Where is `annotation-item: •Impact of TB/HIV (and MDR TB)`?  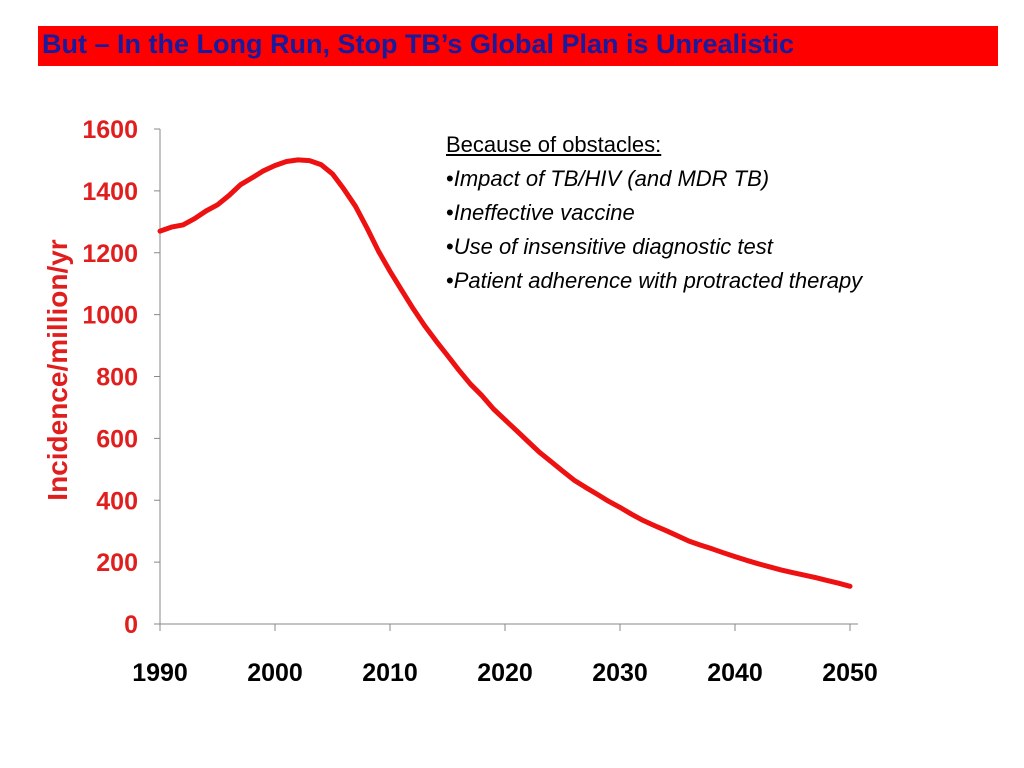 annotation-item: •Impact of TB/HIV (and MDR TB) is located at coordinates (654, 179).